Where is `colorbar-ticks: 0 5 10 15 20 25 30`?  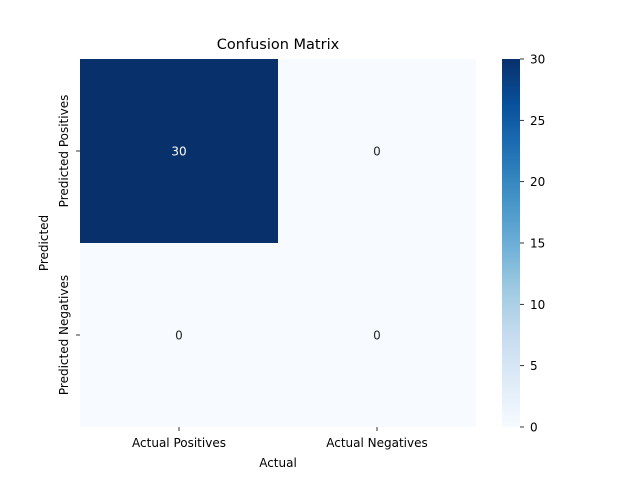 colorbar-ticks: 0 5 10 15 20 25 30 is located at coordinates (532, 244).